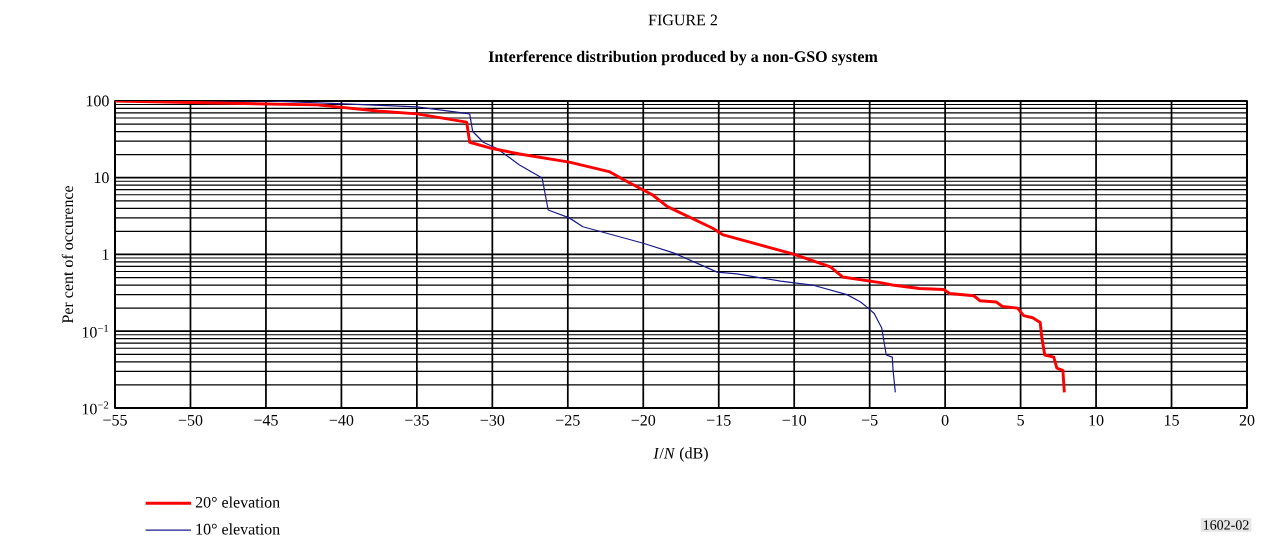 The image size is (1270, 555). I want to click on x-tick-label: 10, so click(1096, 420).